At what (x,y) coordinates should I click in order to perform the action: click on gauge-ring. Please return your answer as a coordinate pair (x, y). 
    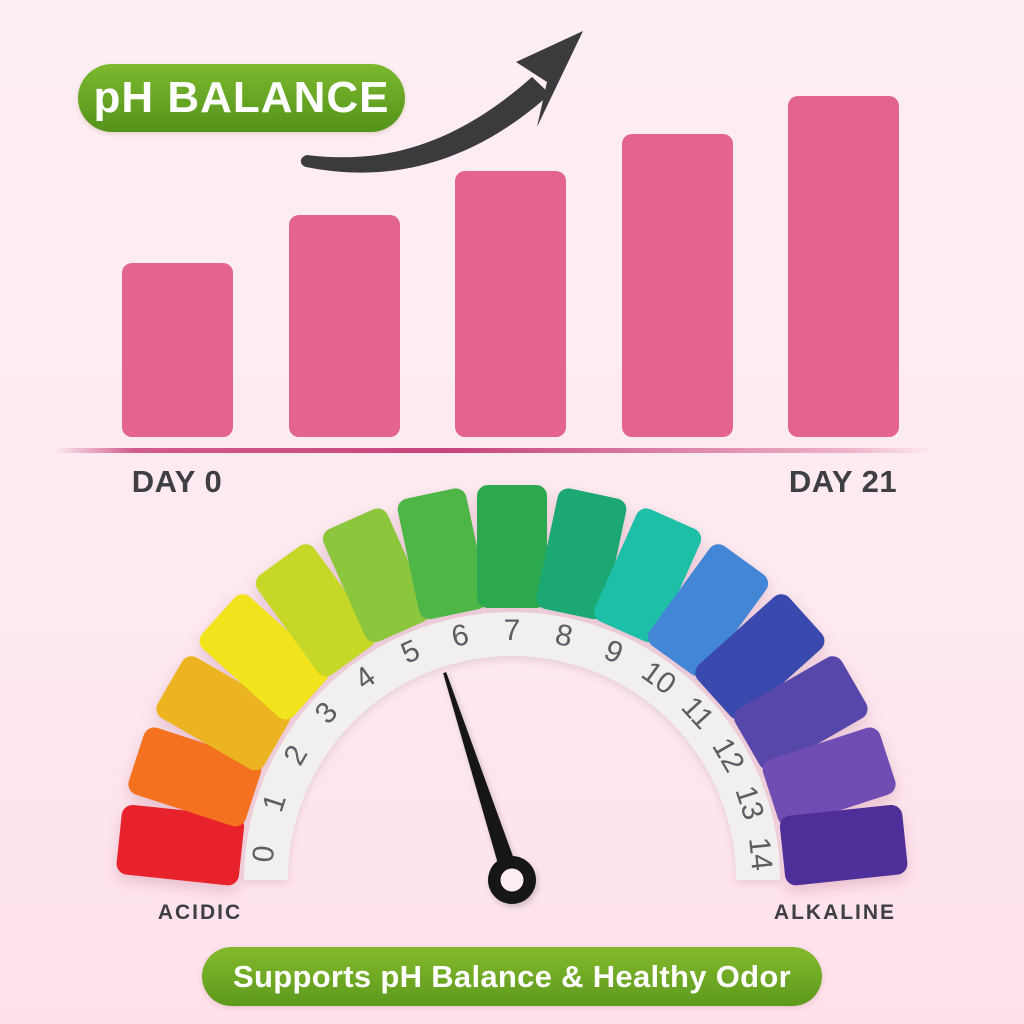
    Looking at the image, I should click on (512, 746).